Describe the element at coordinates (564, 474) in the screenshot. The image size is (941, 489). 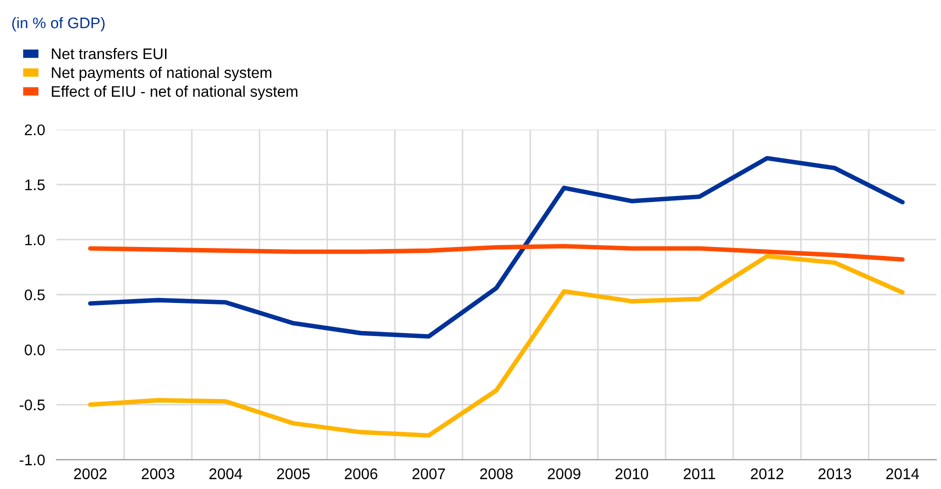
I see `x-tick-label: 2009` at that location.